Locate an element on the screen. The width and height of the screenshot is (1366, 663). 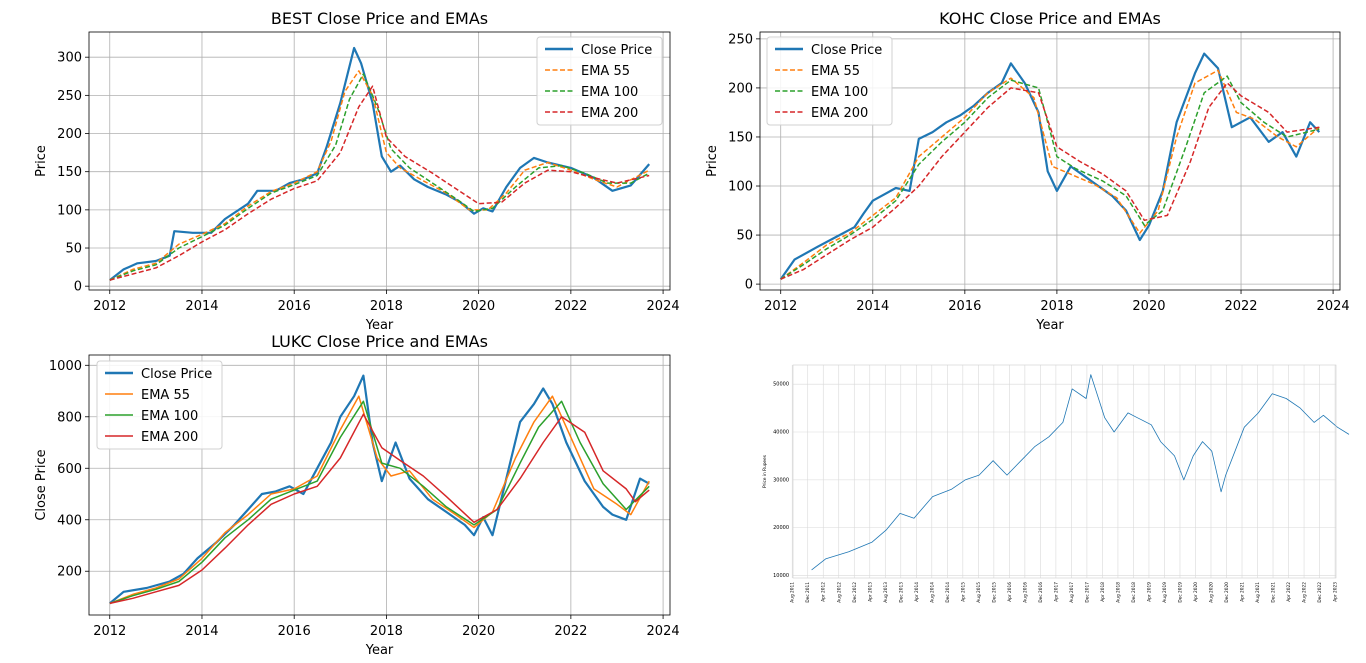
y-tick-label: 400 is located at coordinates (69, 520).